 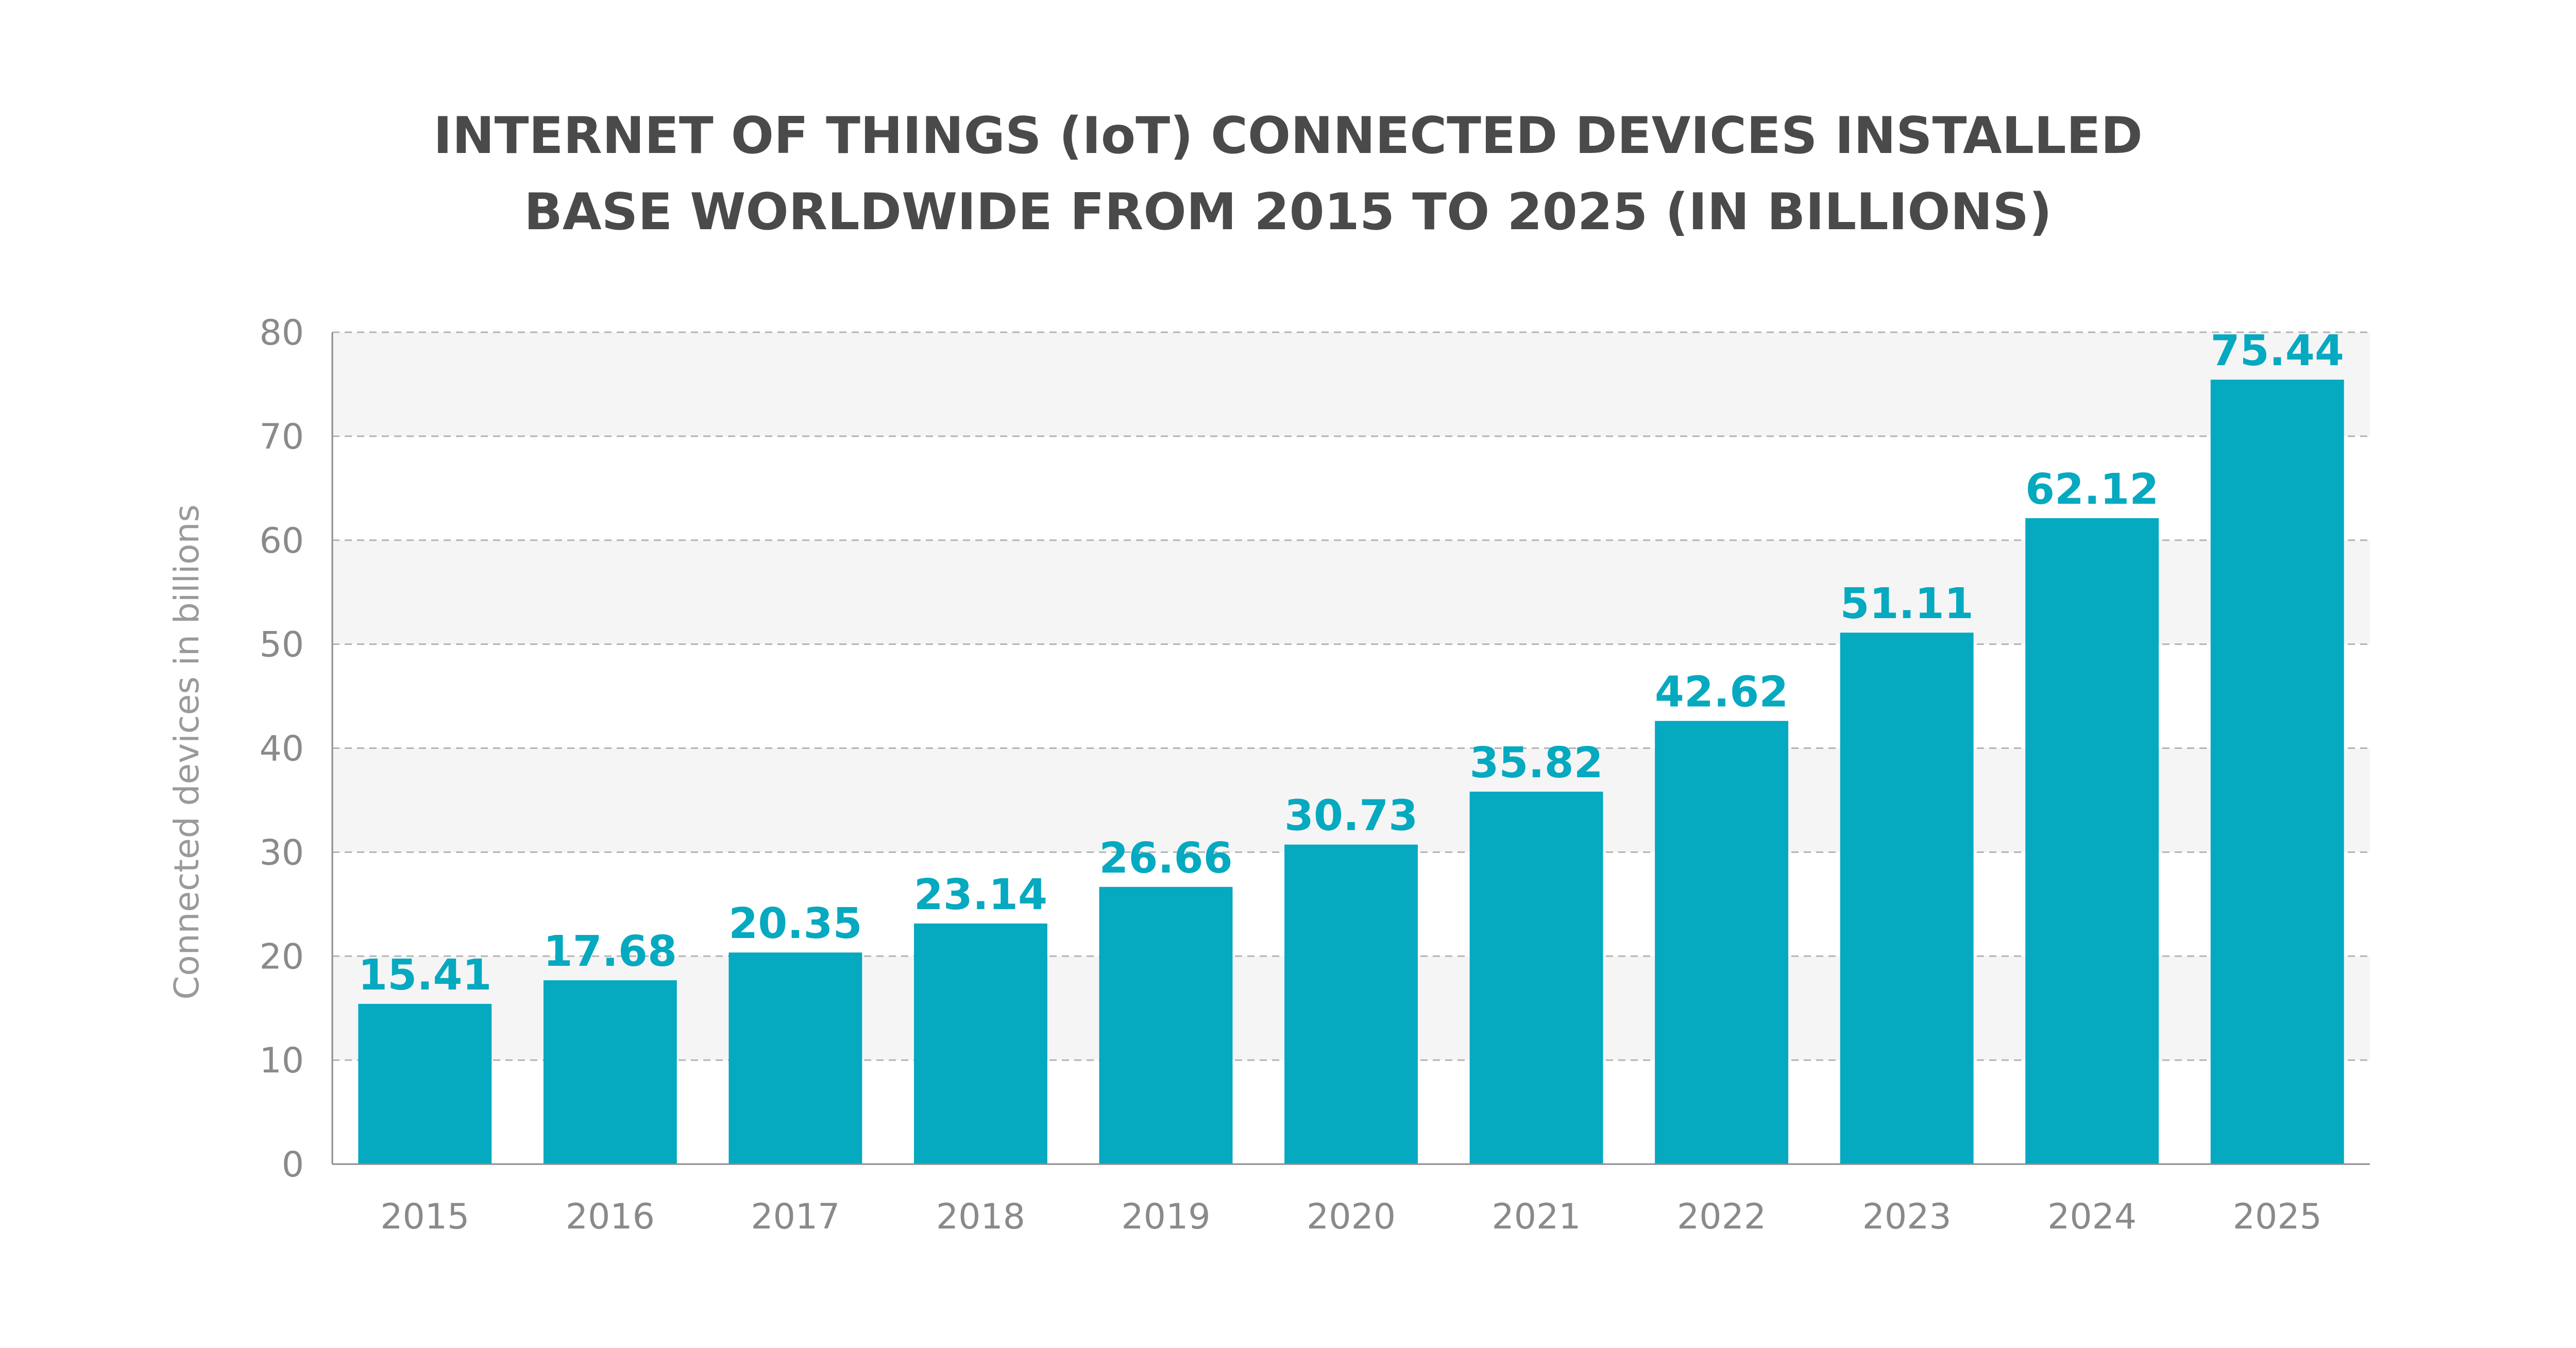 What do you see at coordinates (610, 1217) in the screenshot?
I see `x-tick-label-2016: 2016` at bounding box center [610, 1217].